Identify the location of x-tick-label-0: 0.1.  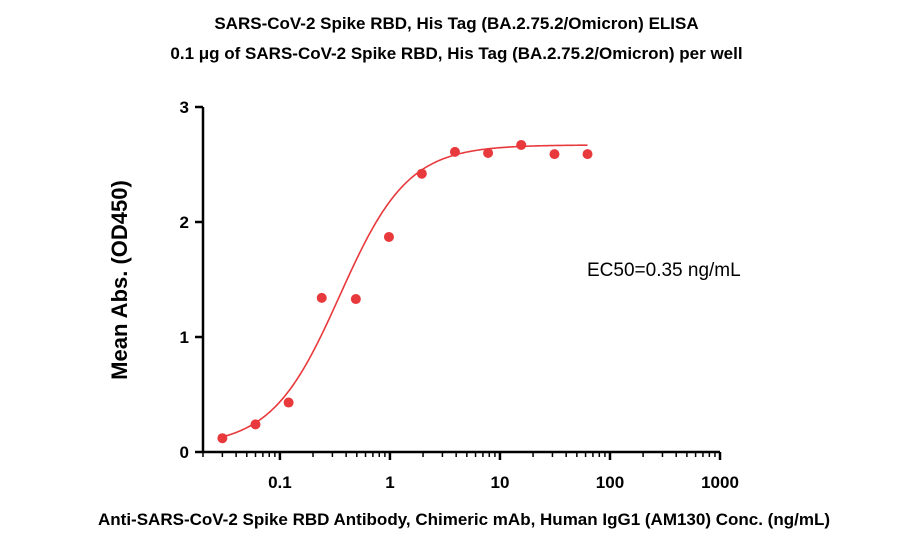
(280, 482).